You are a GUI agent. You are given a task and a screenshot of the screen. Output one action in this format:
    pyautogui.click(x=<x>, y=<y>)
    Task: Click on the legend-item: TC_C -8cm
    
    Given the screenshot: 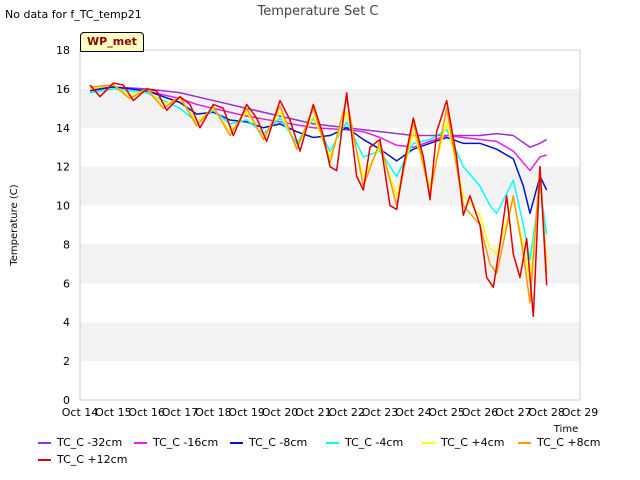 What is the action you would take?
    pyautogui.click(x=268, y=442)
    